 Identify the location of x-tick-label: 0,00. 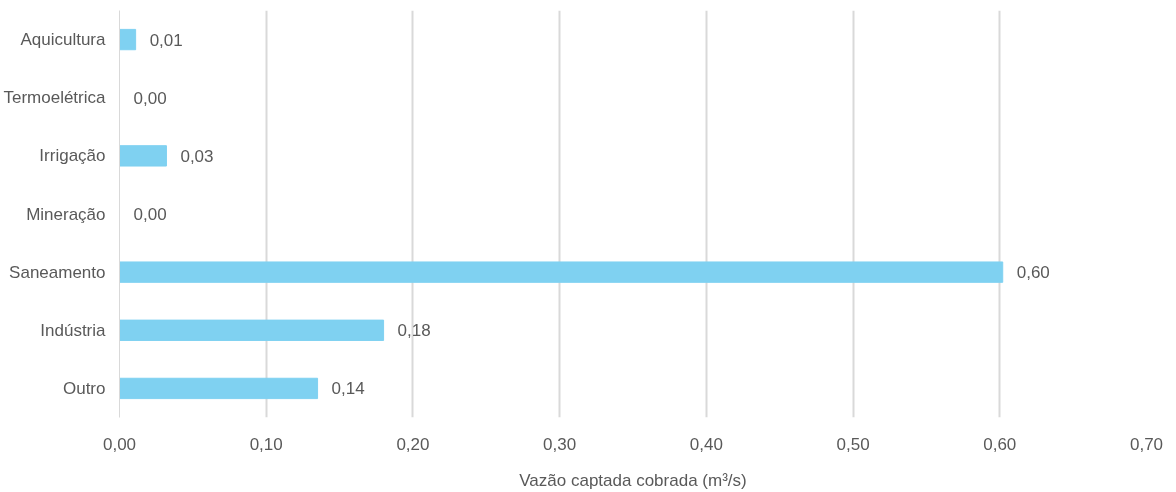
(119, 444).